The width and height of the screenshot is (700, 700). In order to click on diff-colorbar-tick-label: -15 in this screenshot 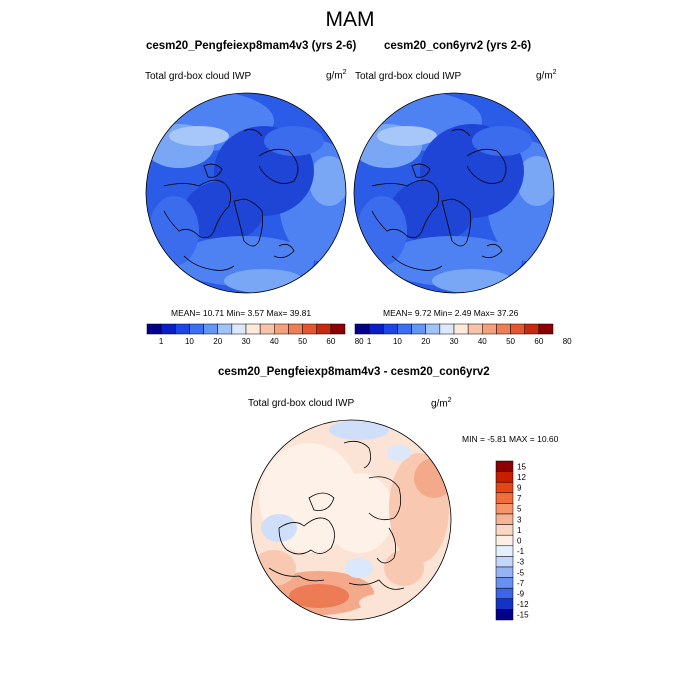, I will do `click(523, 615)`.